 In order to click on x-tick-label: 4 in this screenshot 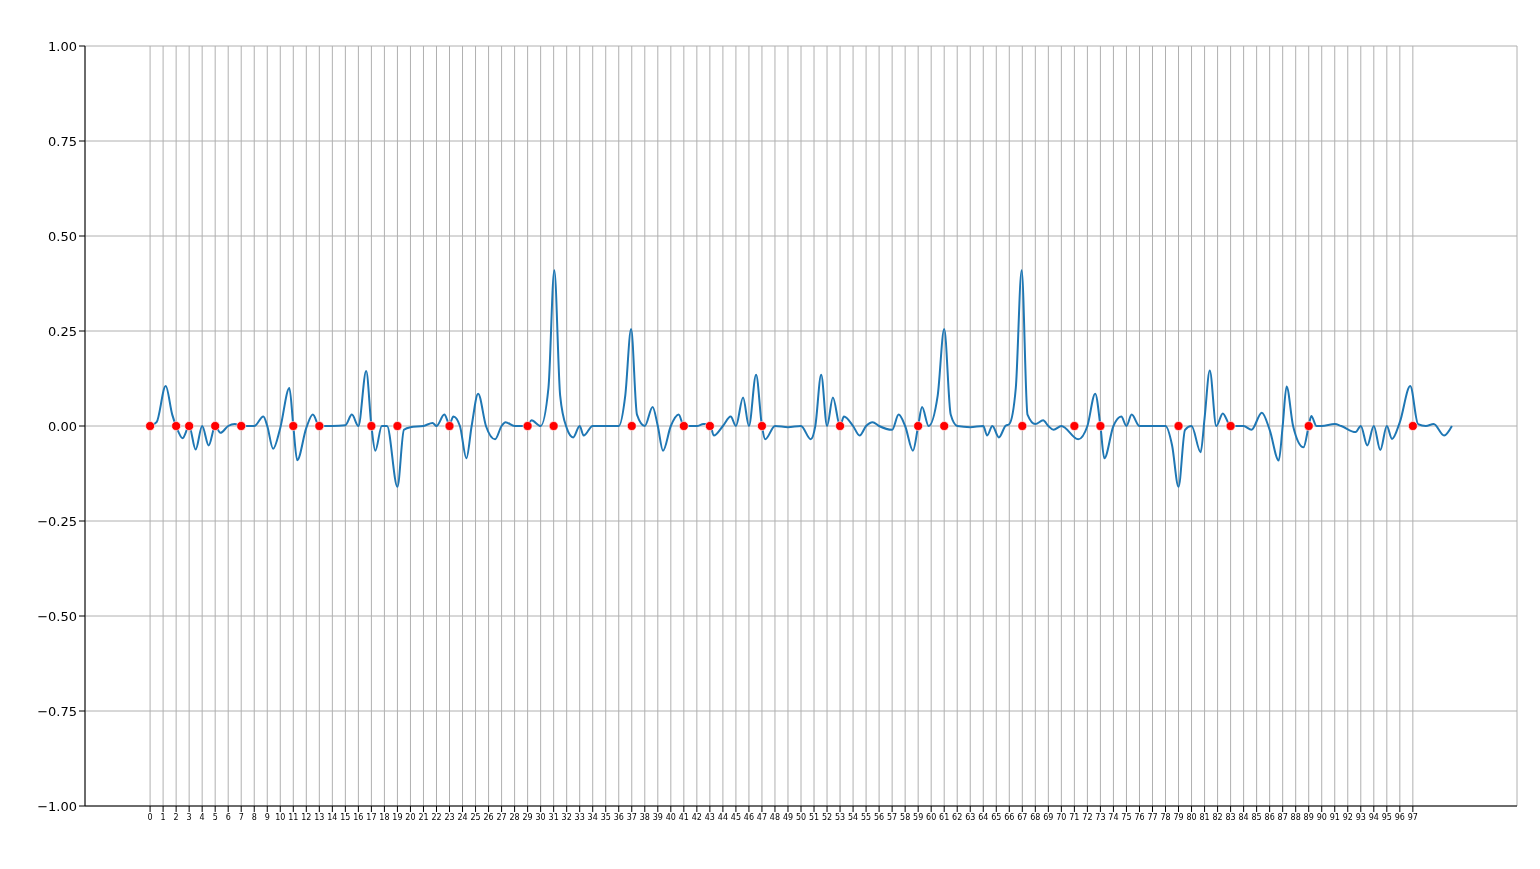, I will do `click(202, 817)`.